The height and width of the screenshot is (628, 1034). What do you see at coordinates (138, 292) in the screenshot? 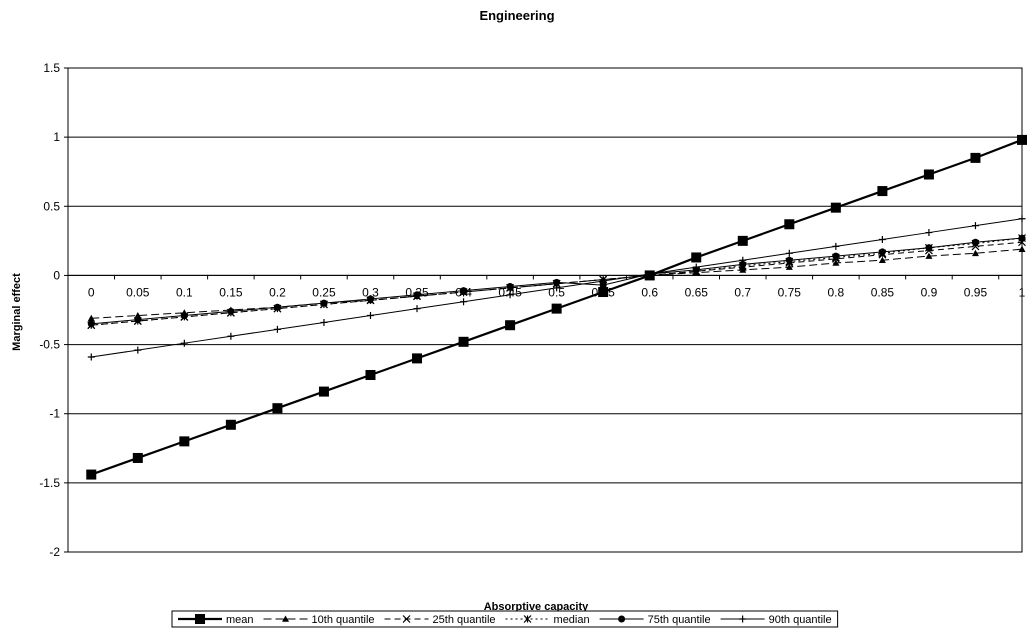
I see `x-tick-label: 0.05` at bounding box center [138, 292].